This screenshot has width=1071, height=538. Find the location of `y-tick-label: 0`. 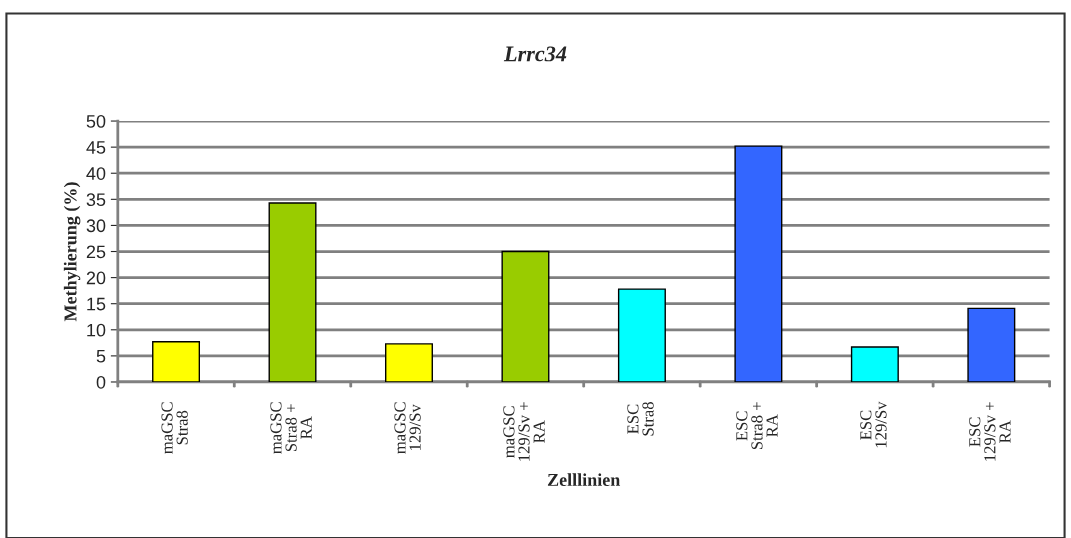

y-tick-label: 0 is located at coordinates (101, 382).